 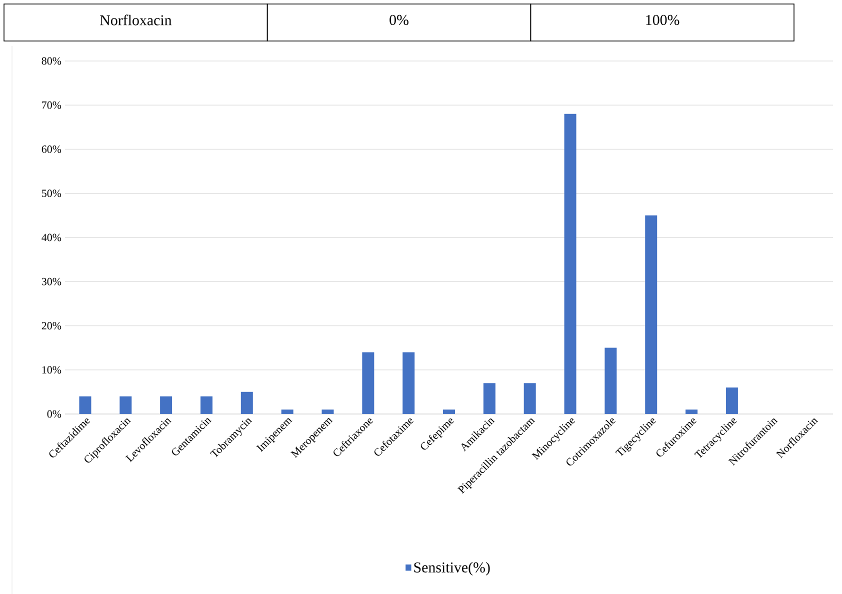 I want to click on y-tick-label: 40%, so click(x=52, y=238).